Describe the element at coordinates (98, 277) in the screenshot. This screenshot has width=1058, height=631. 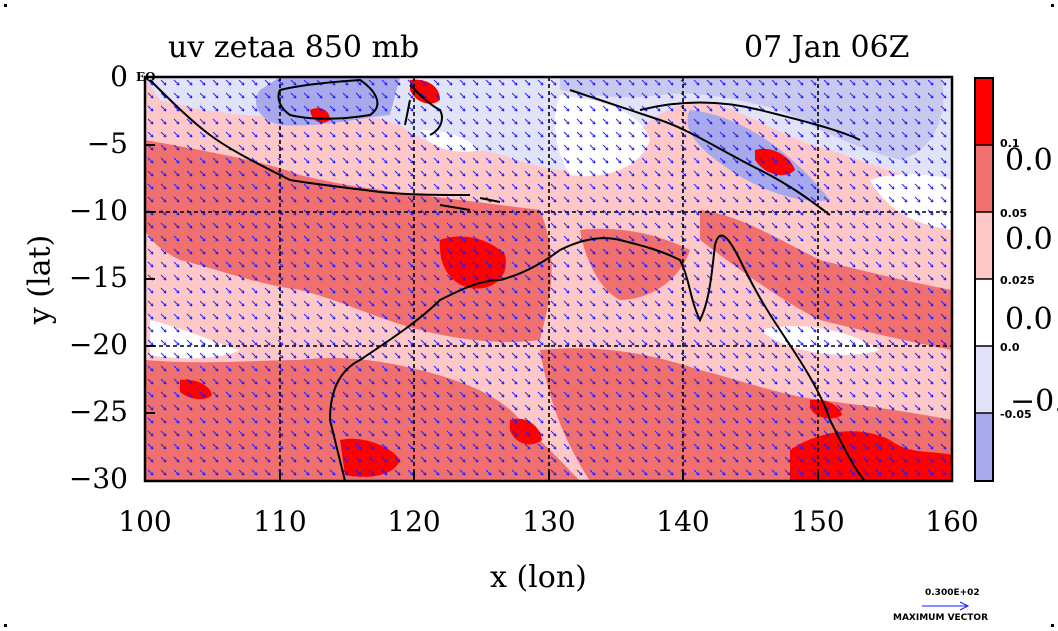
I see `ytick-3: −15` at that location.